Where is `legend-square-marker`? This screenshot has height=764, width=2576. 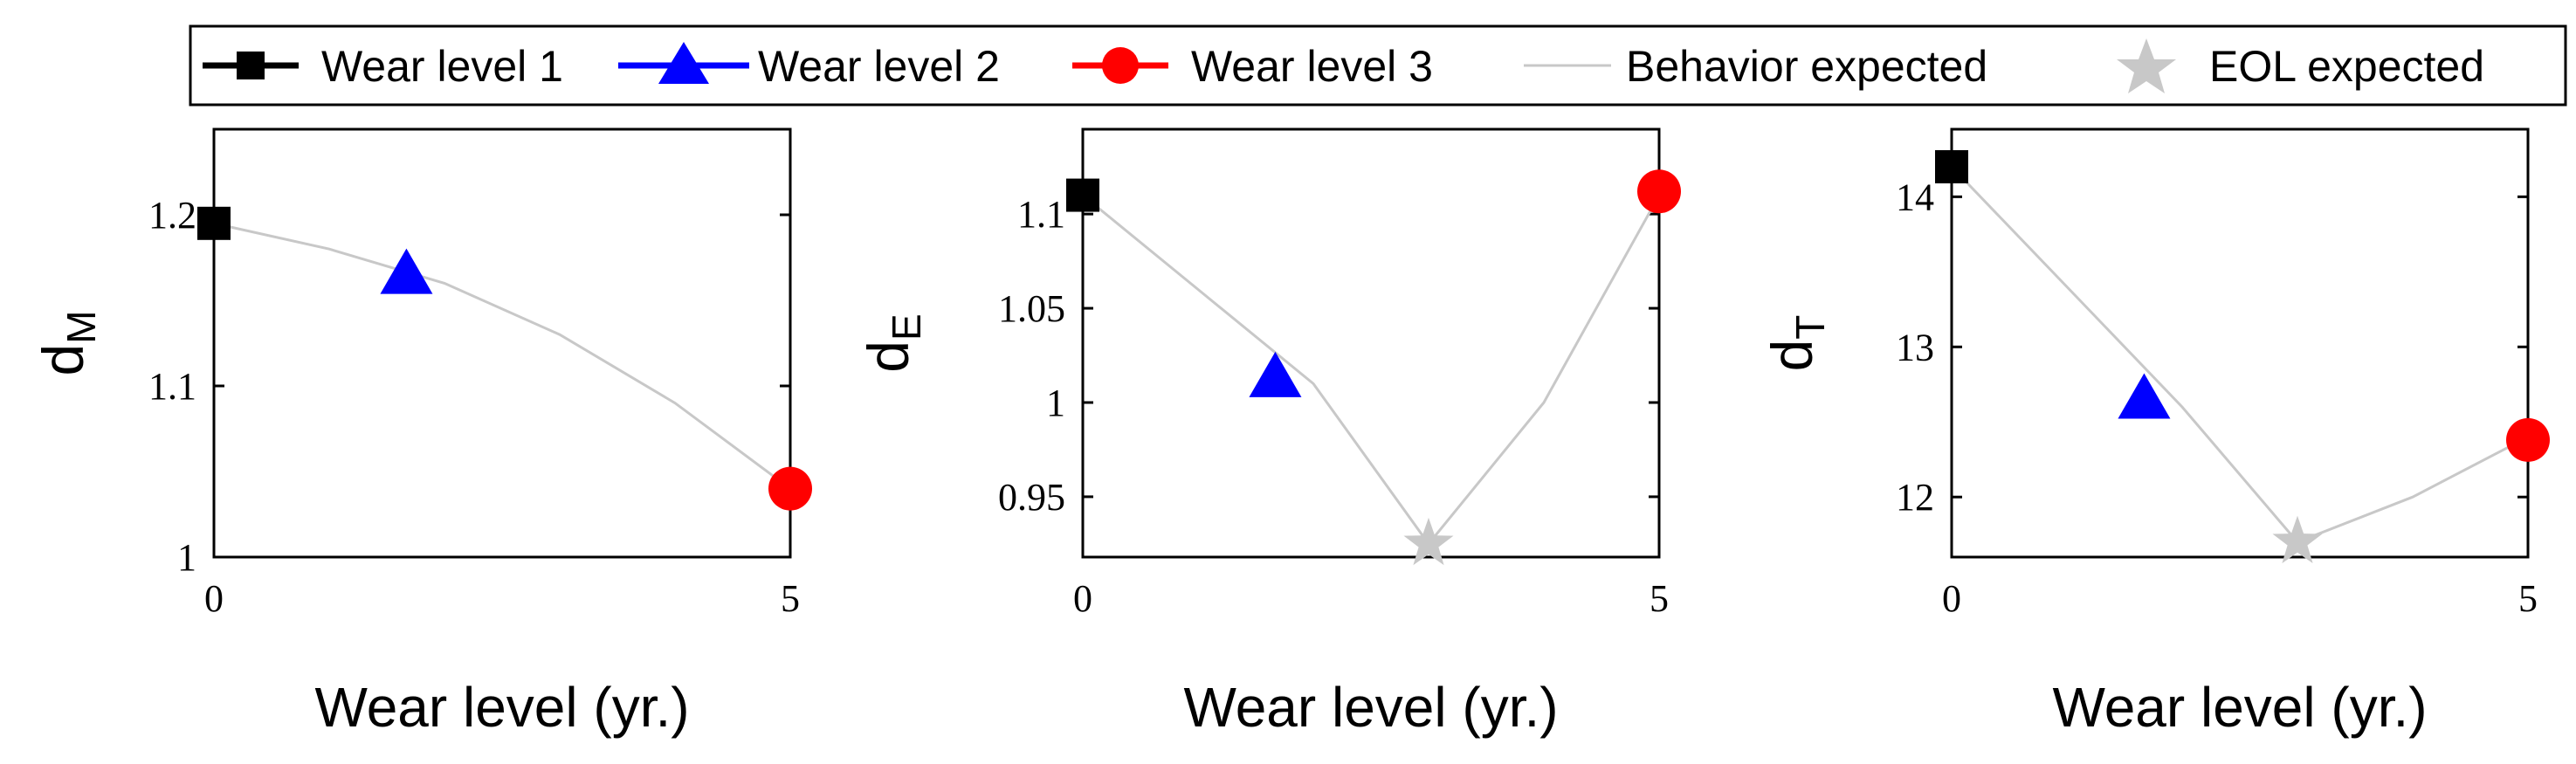
legend-square-marker is located at coordinates (251, 65).